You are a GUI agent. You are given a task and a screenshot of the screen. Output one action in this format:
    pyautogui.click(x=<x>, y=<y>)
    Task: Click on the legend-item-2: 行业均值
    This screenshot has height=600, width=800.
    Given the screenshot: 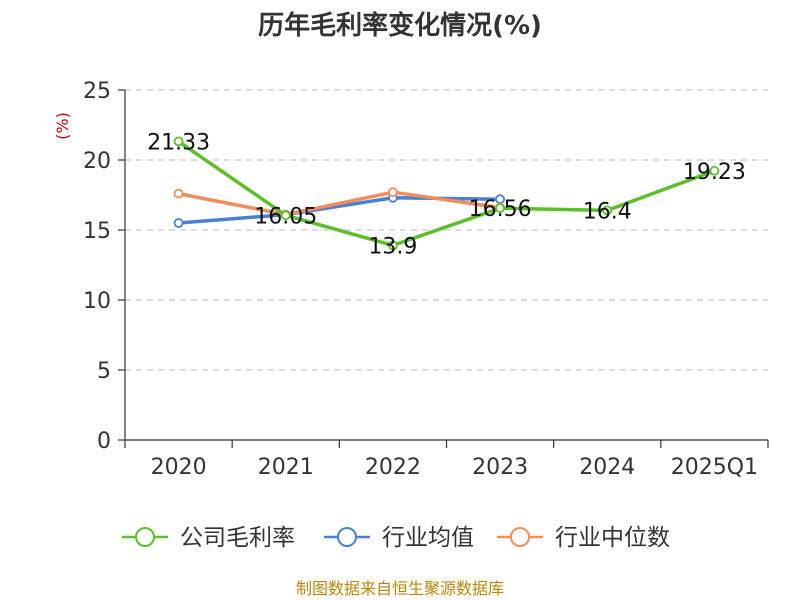 What is the action you would take?
    pyautogui.click(x=399, y=538)
    